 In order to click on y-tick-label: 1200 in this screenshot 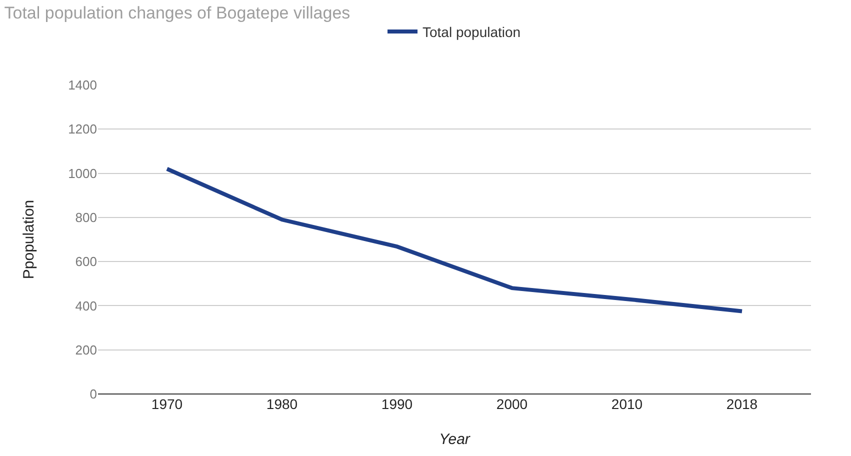, I will do `click(82, 129)`.